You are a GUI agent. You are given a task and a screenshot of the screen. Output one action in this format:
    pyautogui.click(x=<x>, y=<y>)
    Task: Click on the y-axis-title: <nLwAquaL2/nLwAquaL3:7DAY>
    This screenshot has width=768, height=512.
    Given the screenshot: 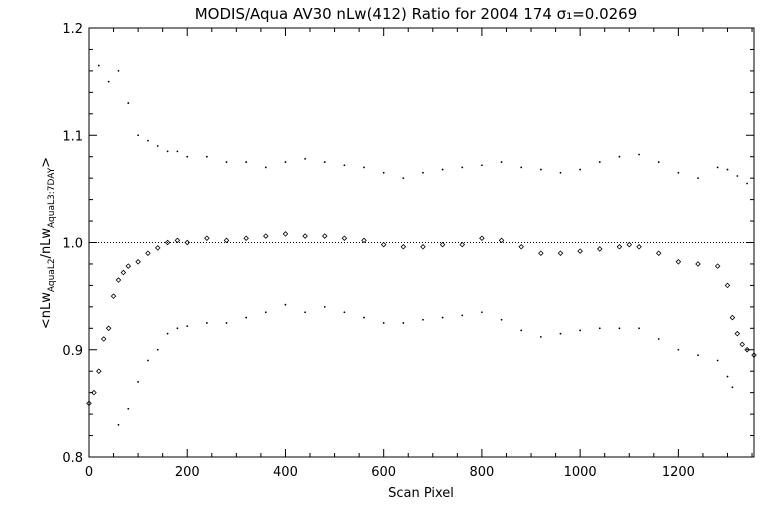 What is the action you would take?
    pyautogui.click(x=48, y=243)
    